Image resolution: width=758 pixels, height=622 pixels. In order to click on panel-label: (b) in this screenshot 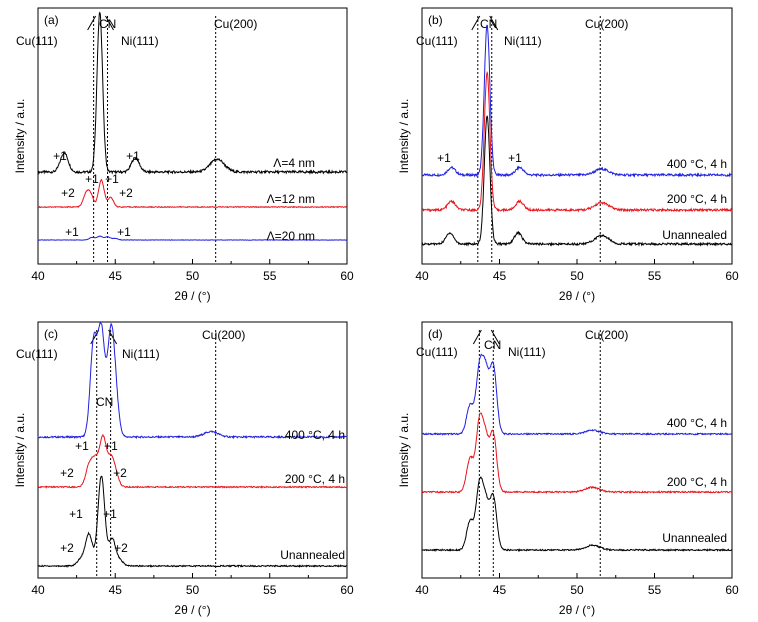, I will do `click(435, 20)`.